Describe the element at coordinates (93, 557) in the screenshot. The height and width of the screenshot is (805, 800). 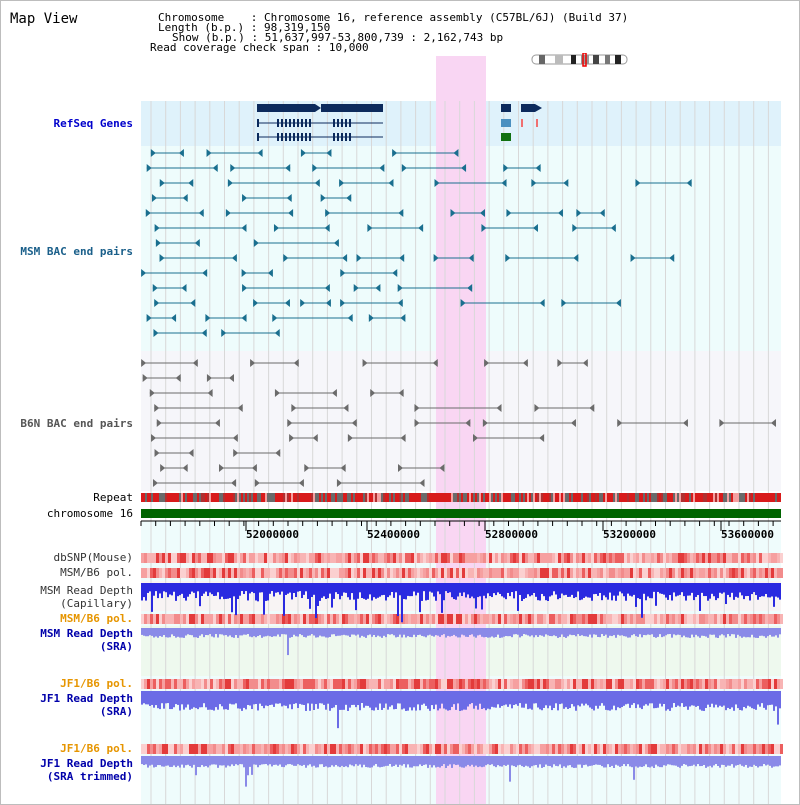
I see `dbsnp-label: dbSNP(Mouse)` at that location.